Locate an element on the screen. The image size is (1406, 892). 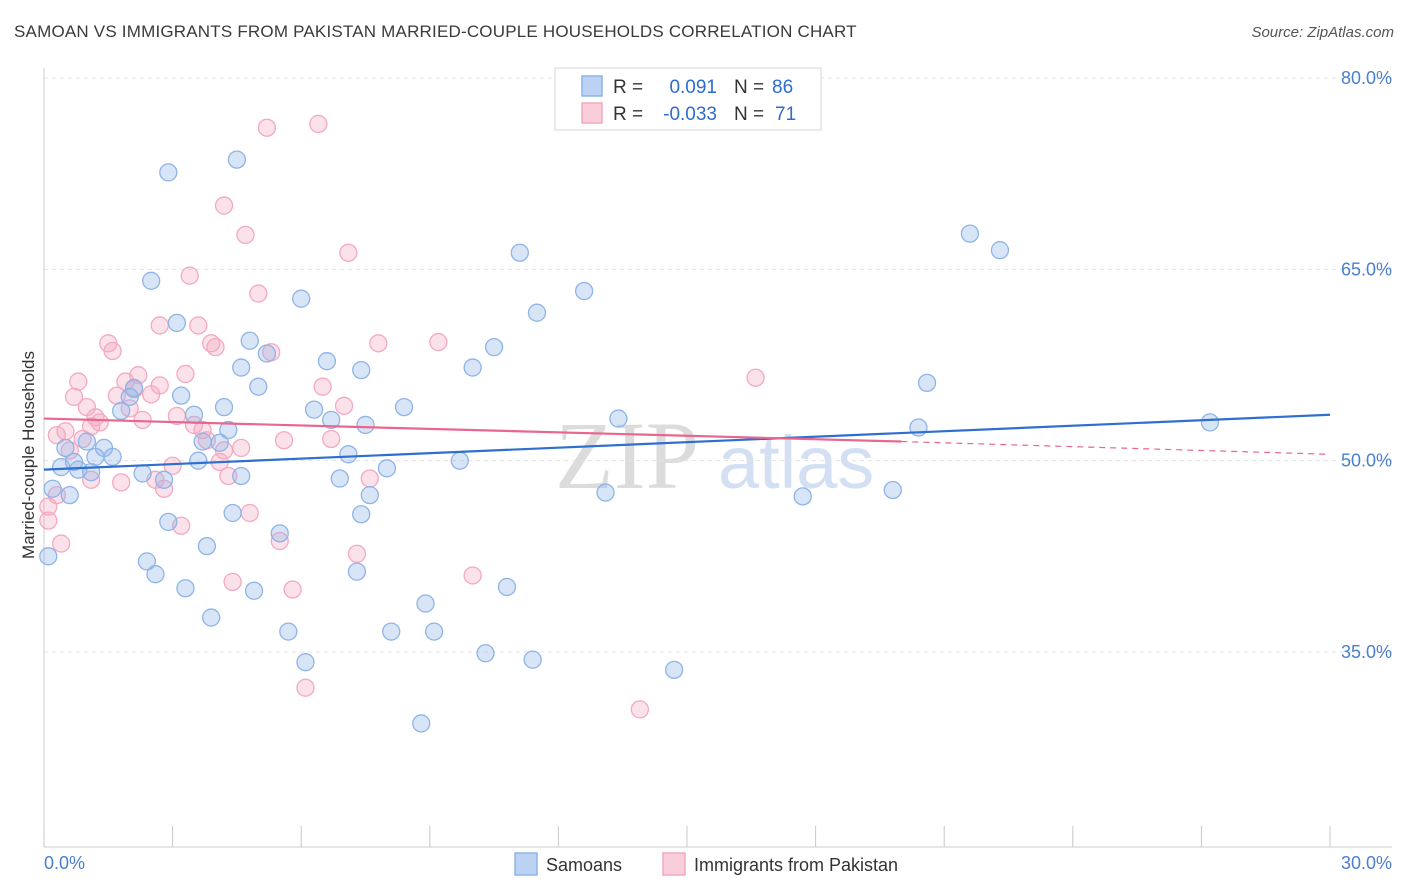
legend-n-value-samoans: 86 is located at coordinates (782, 87).